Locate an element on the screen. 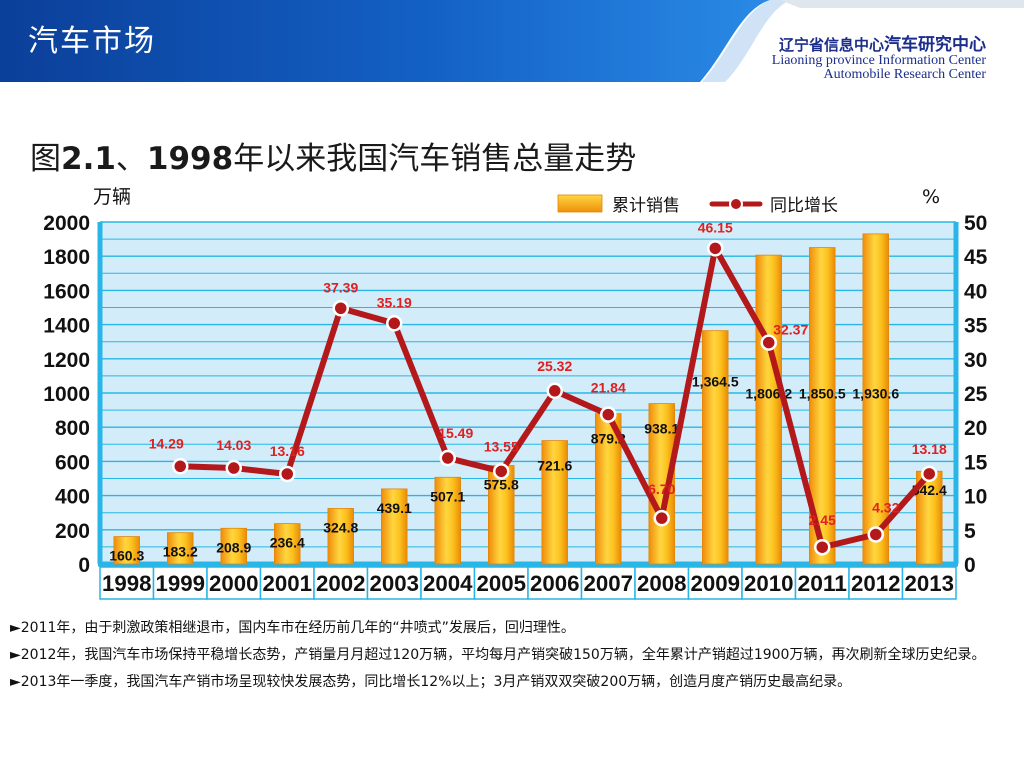  x-category-label: 2012 is located at coordinates (876, 583).